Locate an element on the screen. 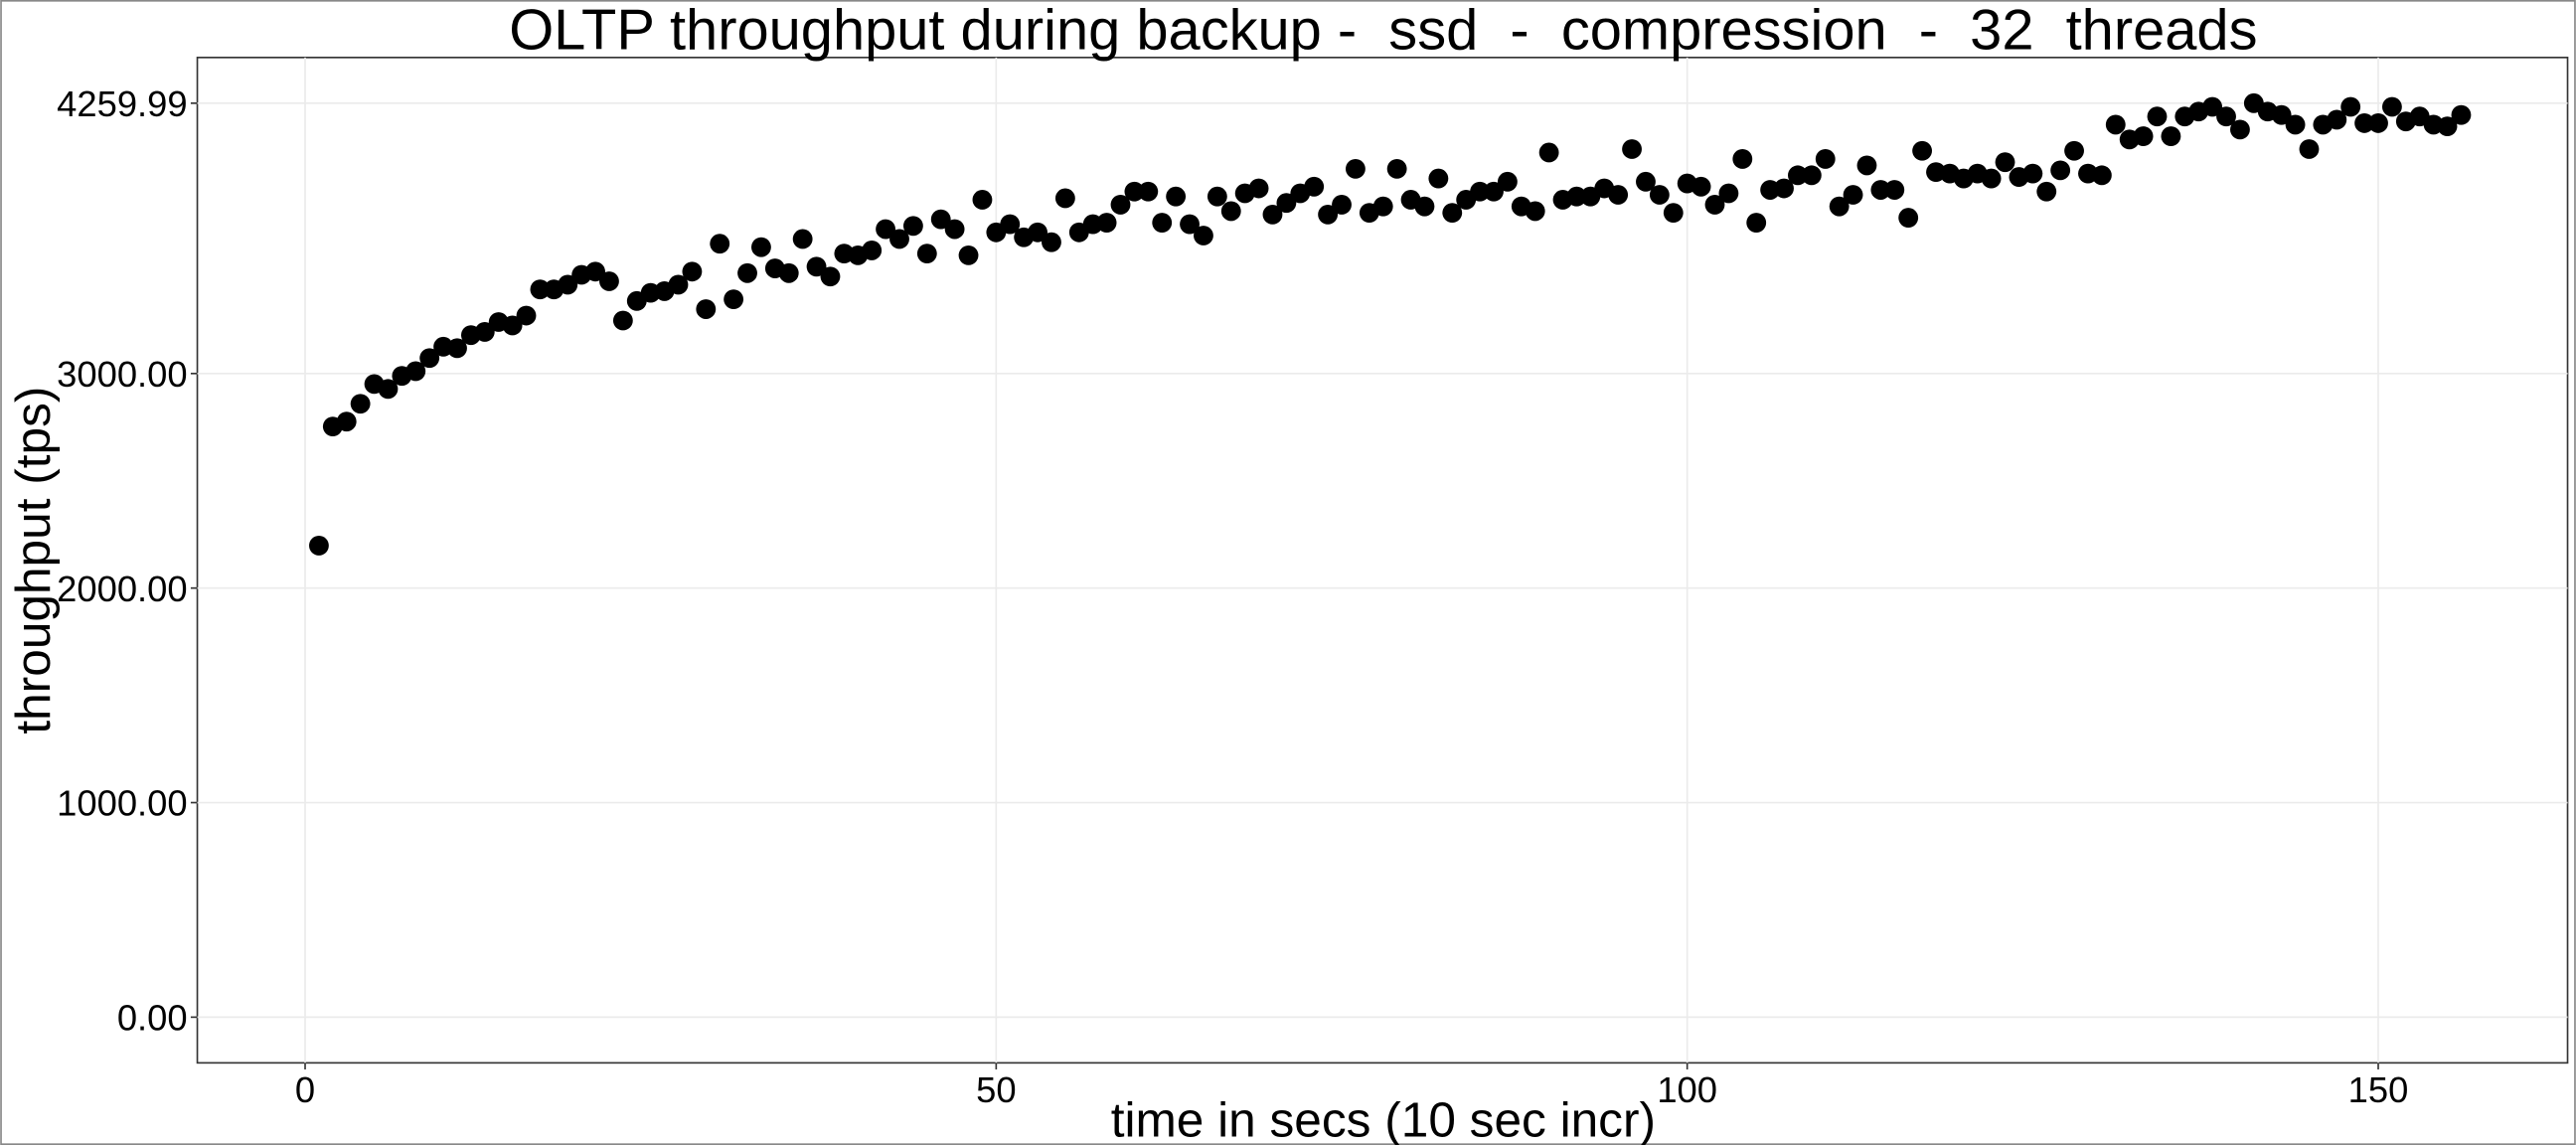 Image resolution: width=2576 pixels, height=1145 pixels. x-tick-label: 0 is located at coordinates (305, 1090).